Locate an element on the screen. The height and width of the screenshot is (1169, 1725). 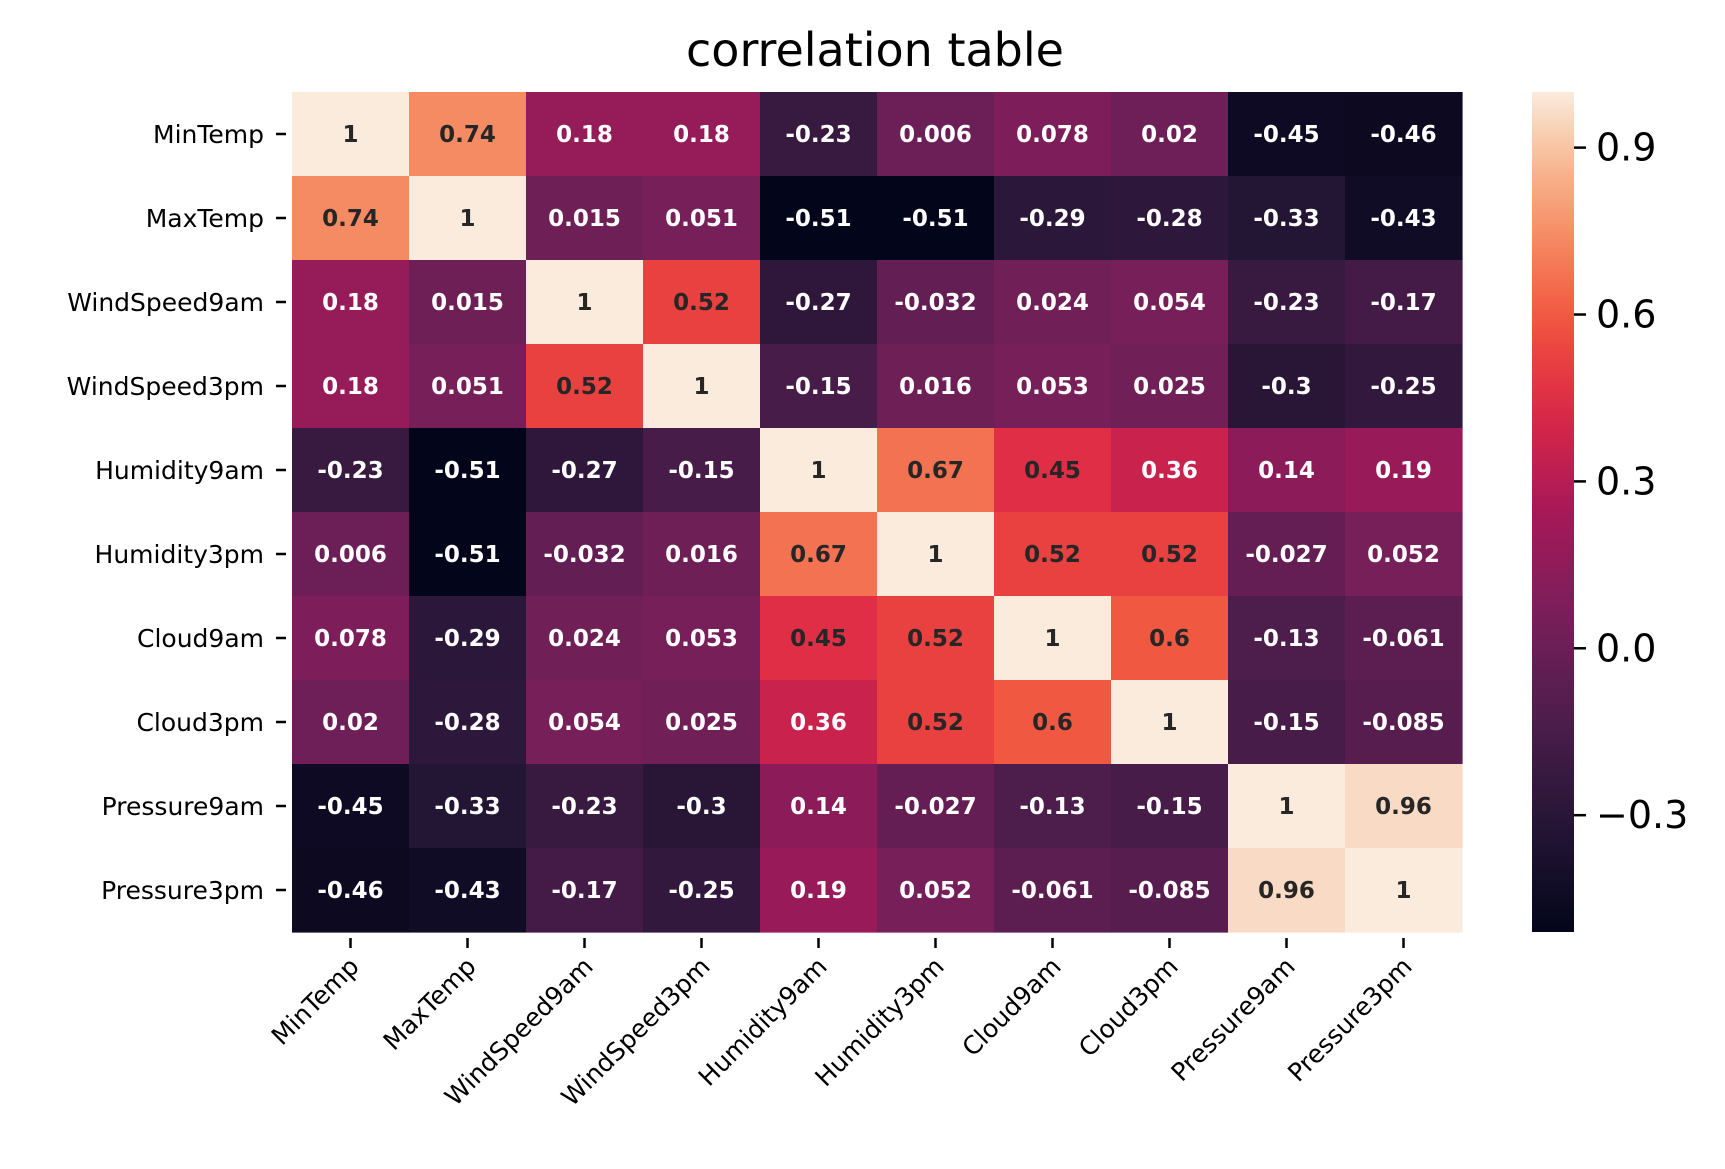
cell-annotation: -0.33 is located at coordinates (467, 807).